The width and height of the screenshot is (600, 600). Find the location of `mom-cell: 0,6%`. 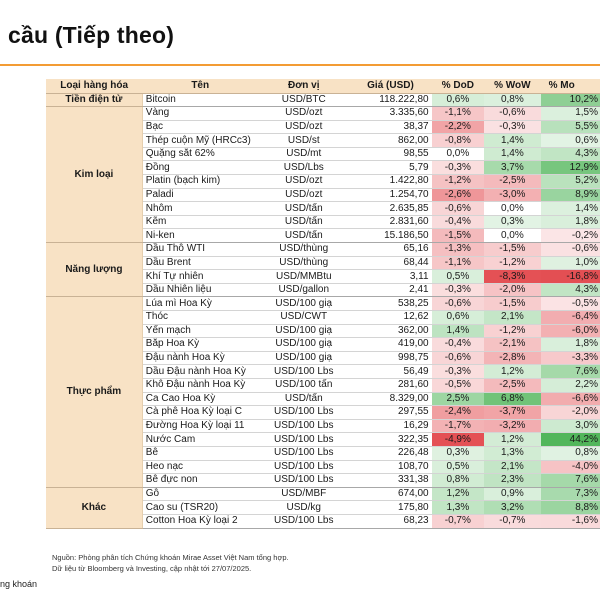

mom-cell: 0,6% is located at coordinates (570, 140).